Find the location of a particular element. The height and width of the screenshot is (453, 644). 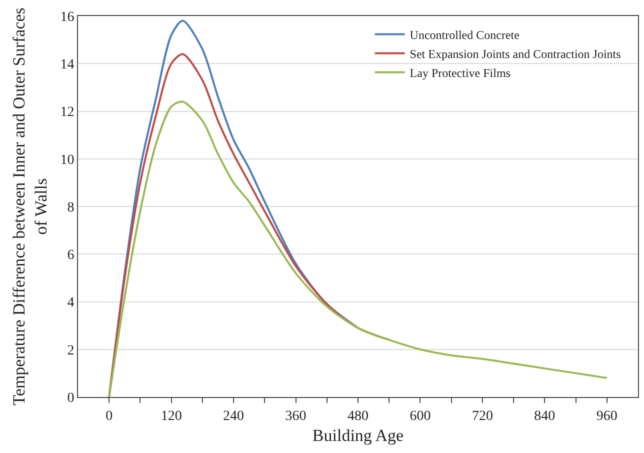

x-tick-label: 840 is located at coordinates (545, 416).